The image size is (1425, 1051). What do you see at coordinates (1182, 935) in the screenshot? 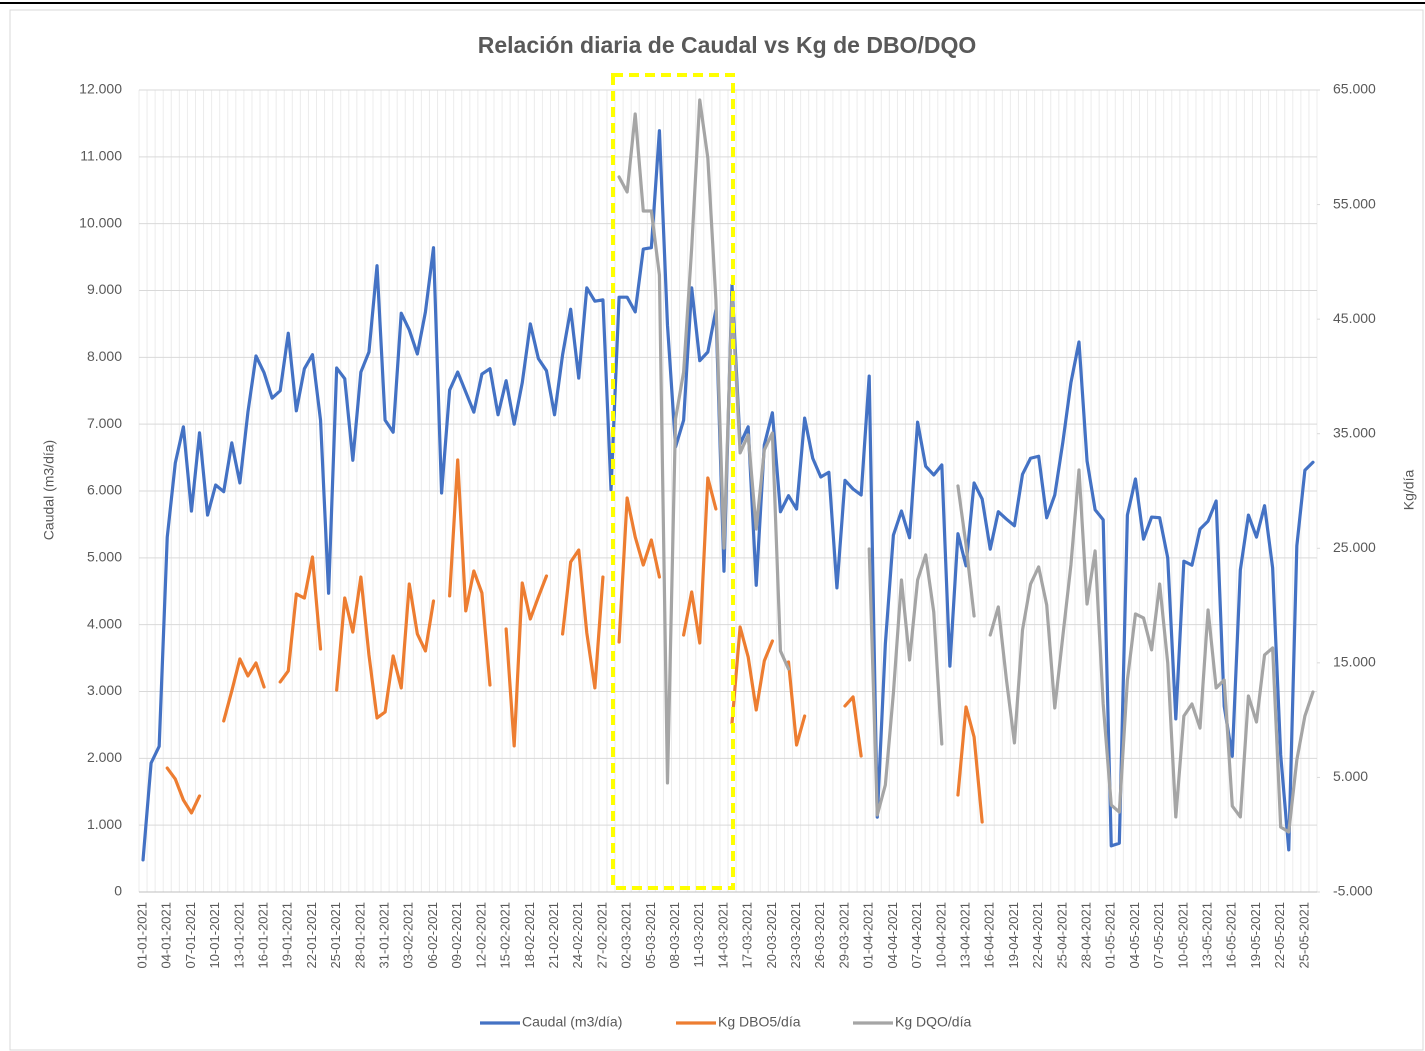
I see `x-tick-label: 10-05-2021` at bounding box center [1182, 935].